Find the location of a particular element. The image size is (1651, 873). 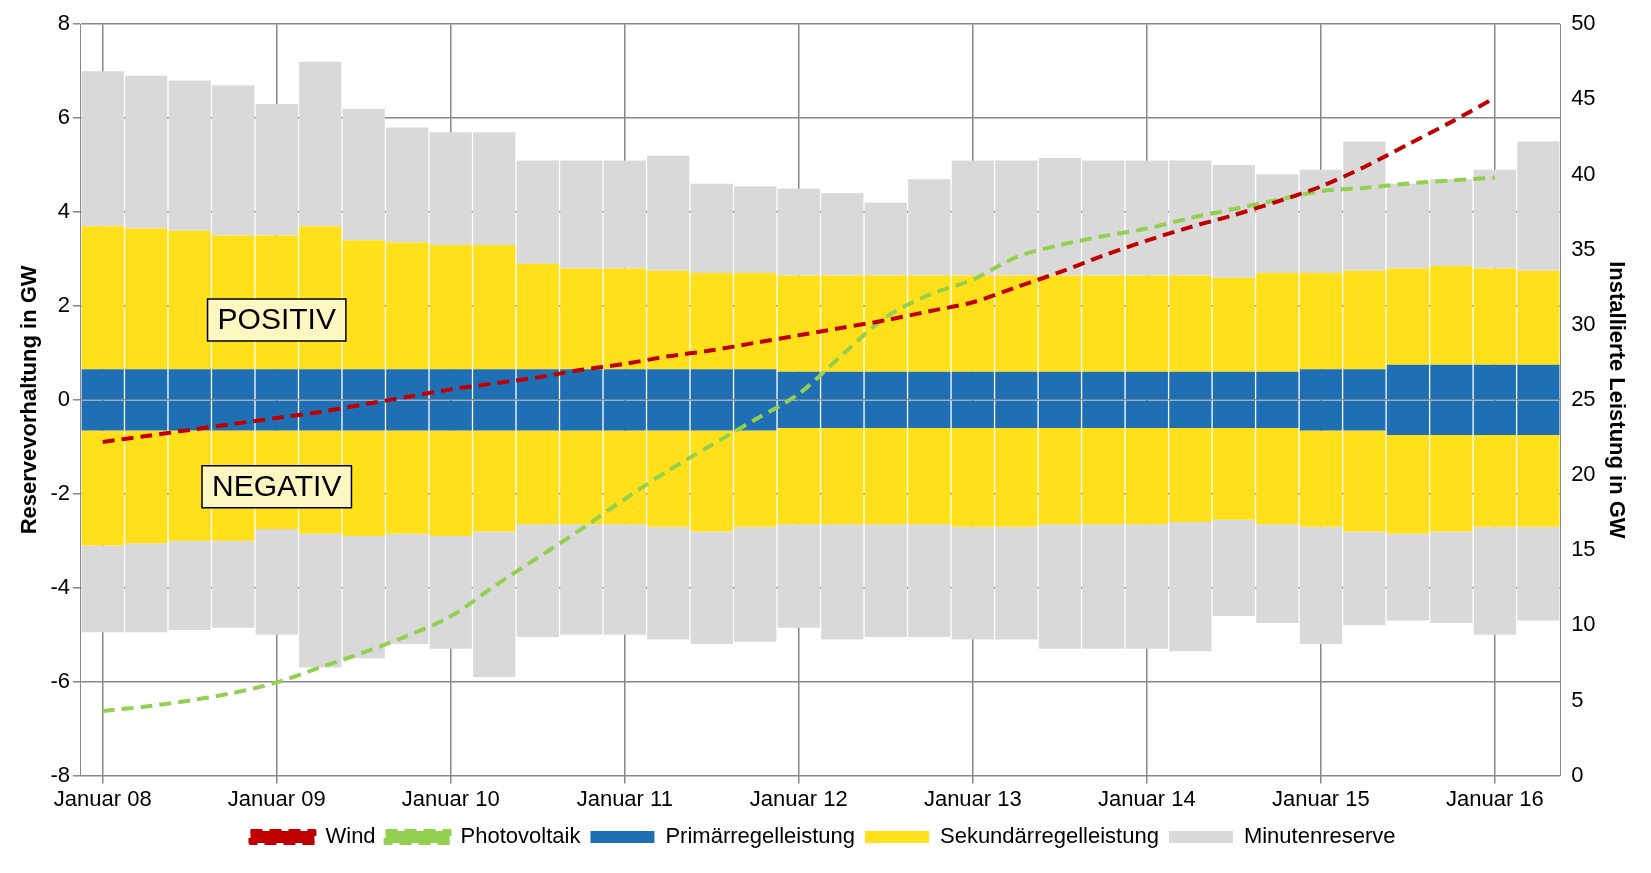

y-tick-label: 0 is located at coordinates (63, 398).